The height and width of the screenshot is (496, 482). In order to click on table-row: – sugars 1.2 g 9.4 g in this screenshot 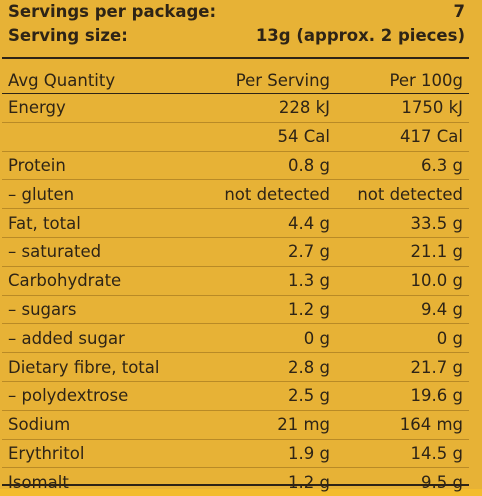, I will do `click(235, 310)`.